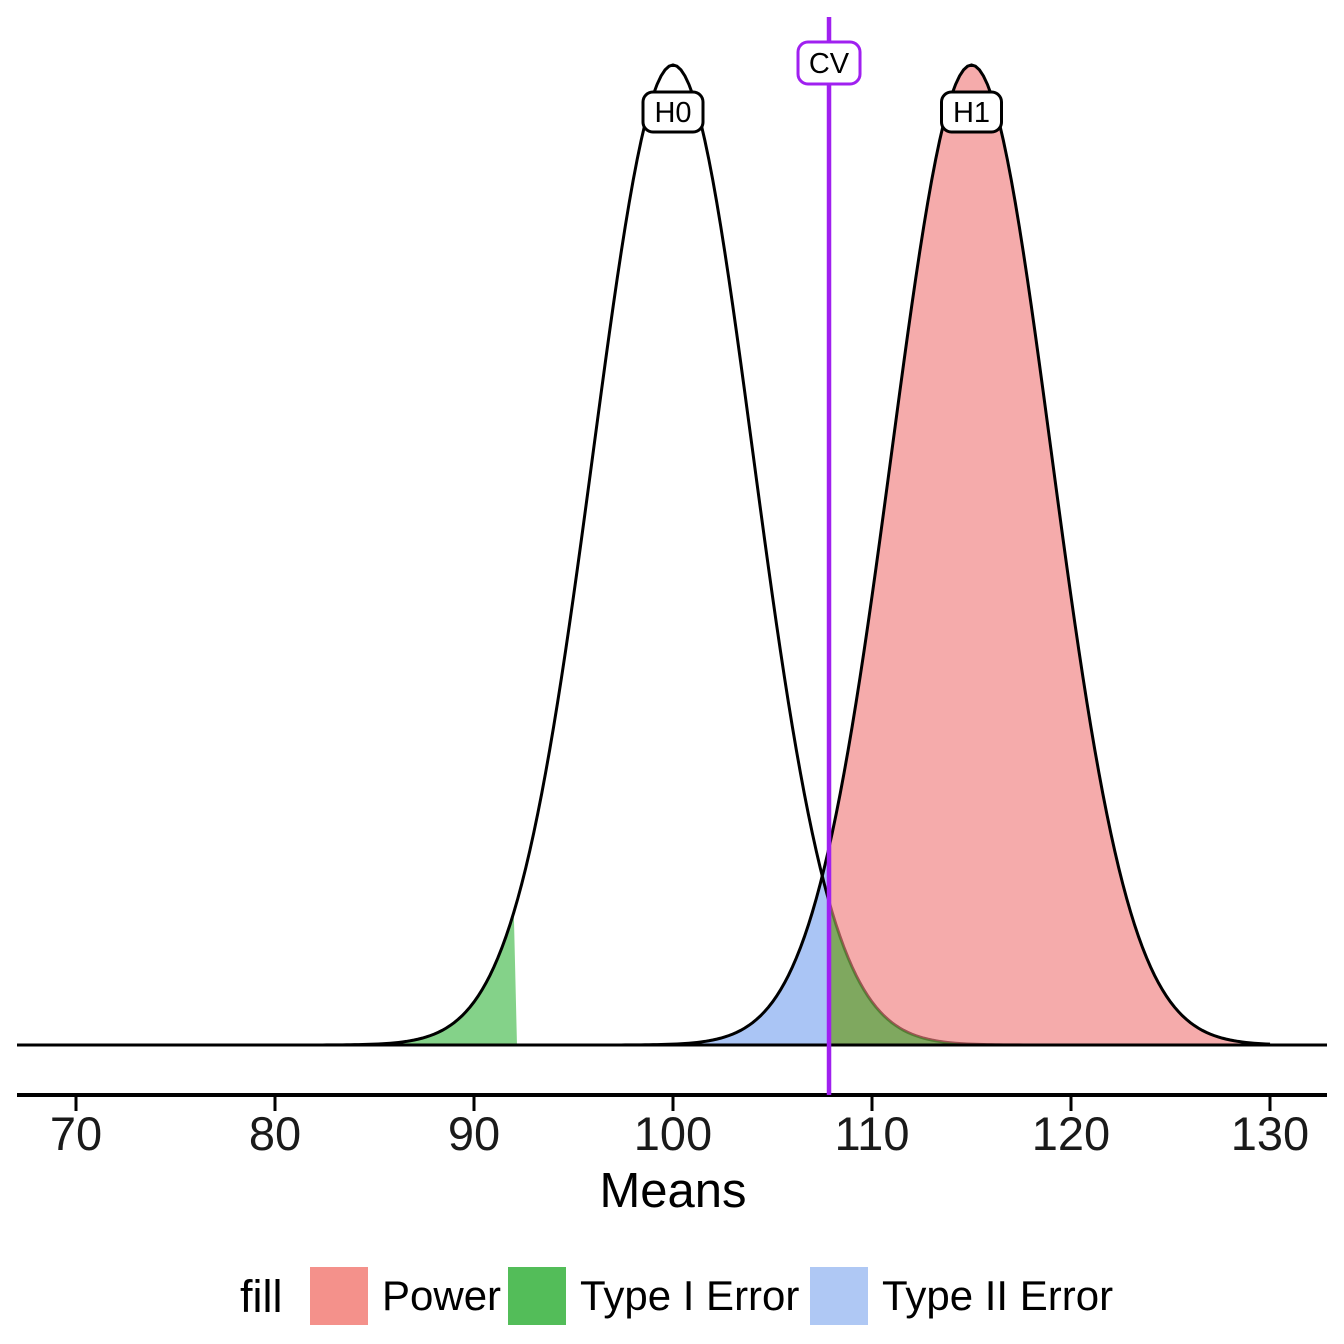 The height and width of the screenshot is (1344, 1344). Describe the element at coordinates (997, 1295) in the screenshot. I see `legend-label-type-ii-error: Type II Error` at that location.